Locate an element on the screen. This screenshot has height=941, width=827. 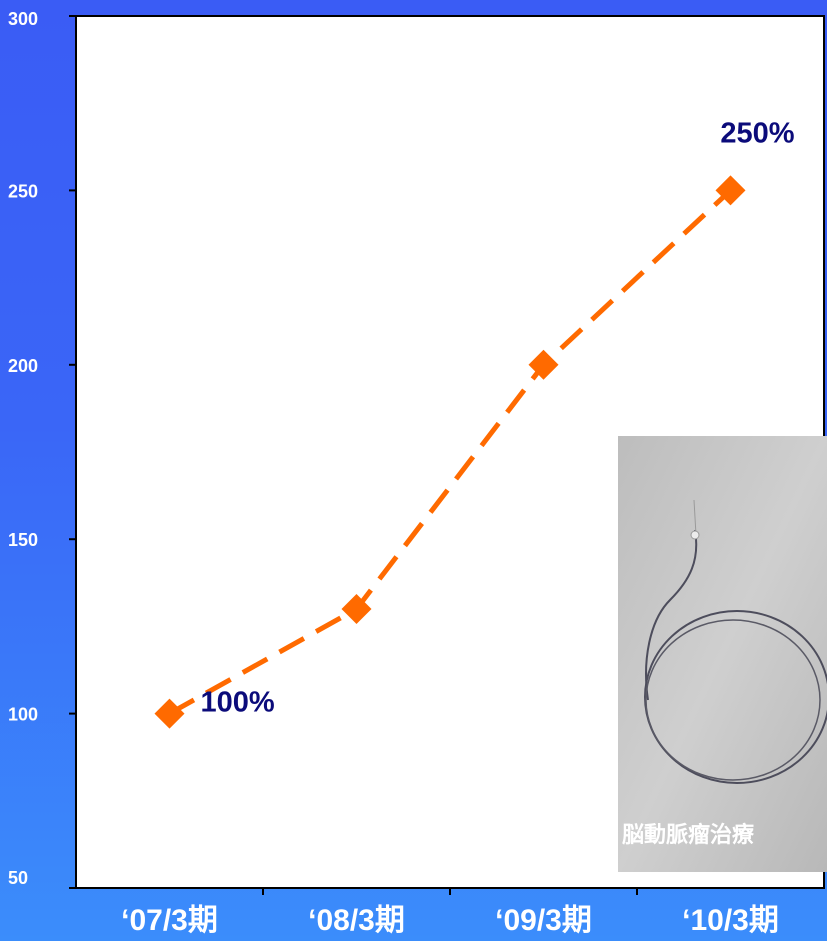
data-label: 100% is located at coordinates (238, 703).